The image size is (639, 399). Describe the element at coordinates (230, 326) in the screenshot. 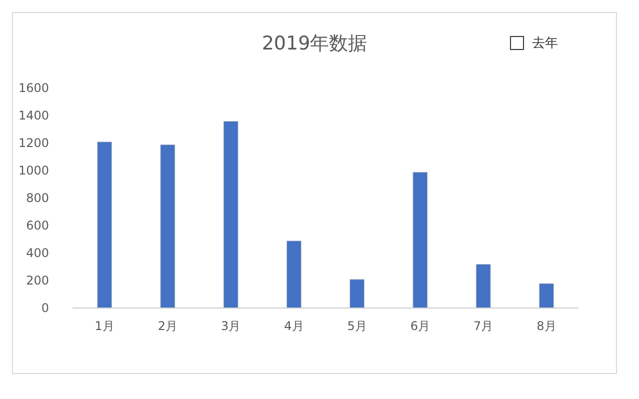

I see `x-tick-label: 3月` at that location.